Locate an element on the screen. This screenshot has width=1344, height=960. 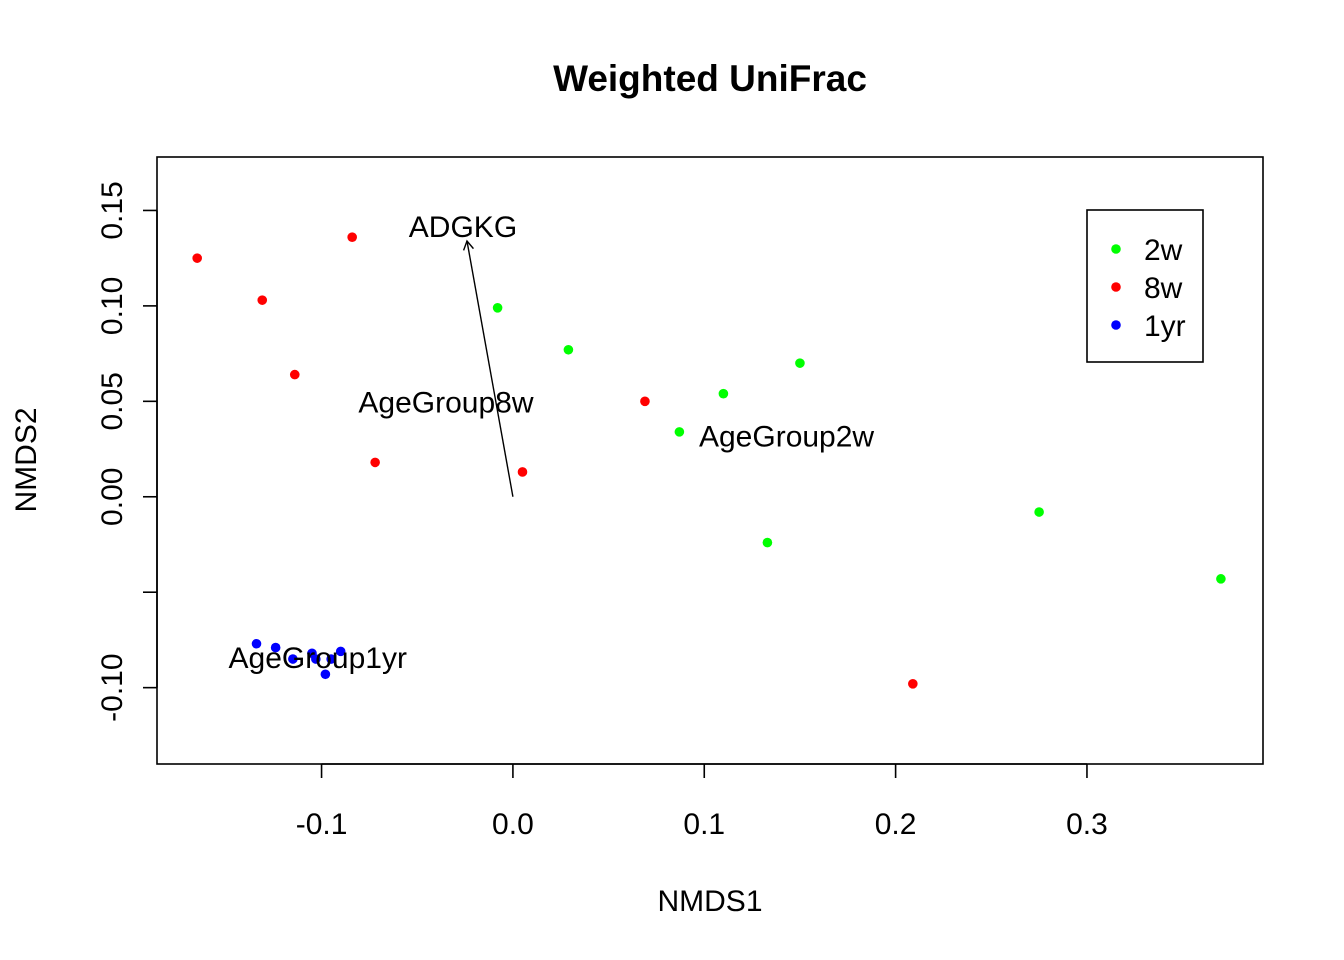
y-tick-label: 0.10 is located at coordinates (112, 306).